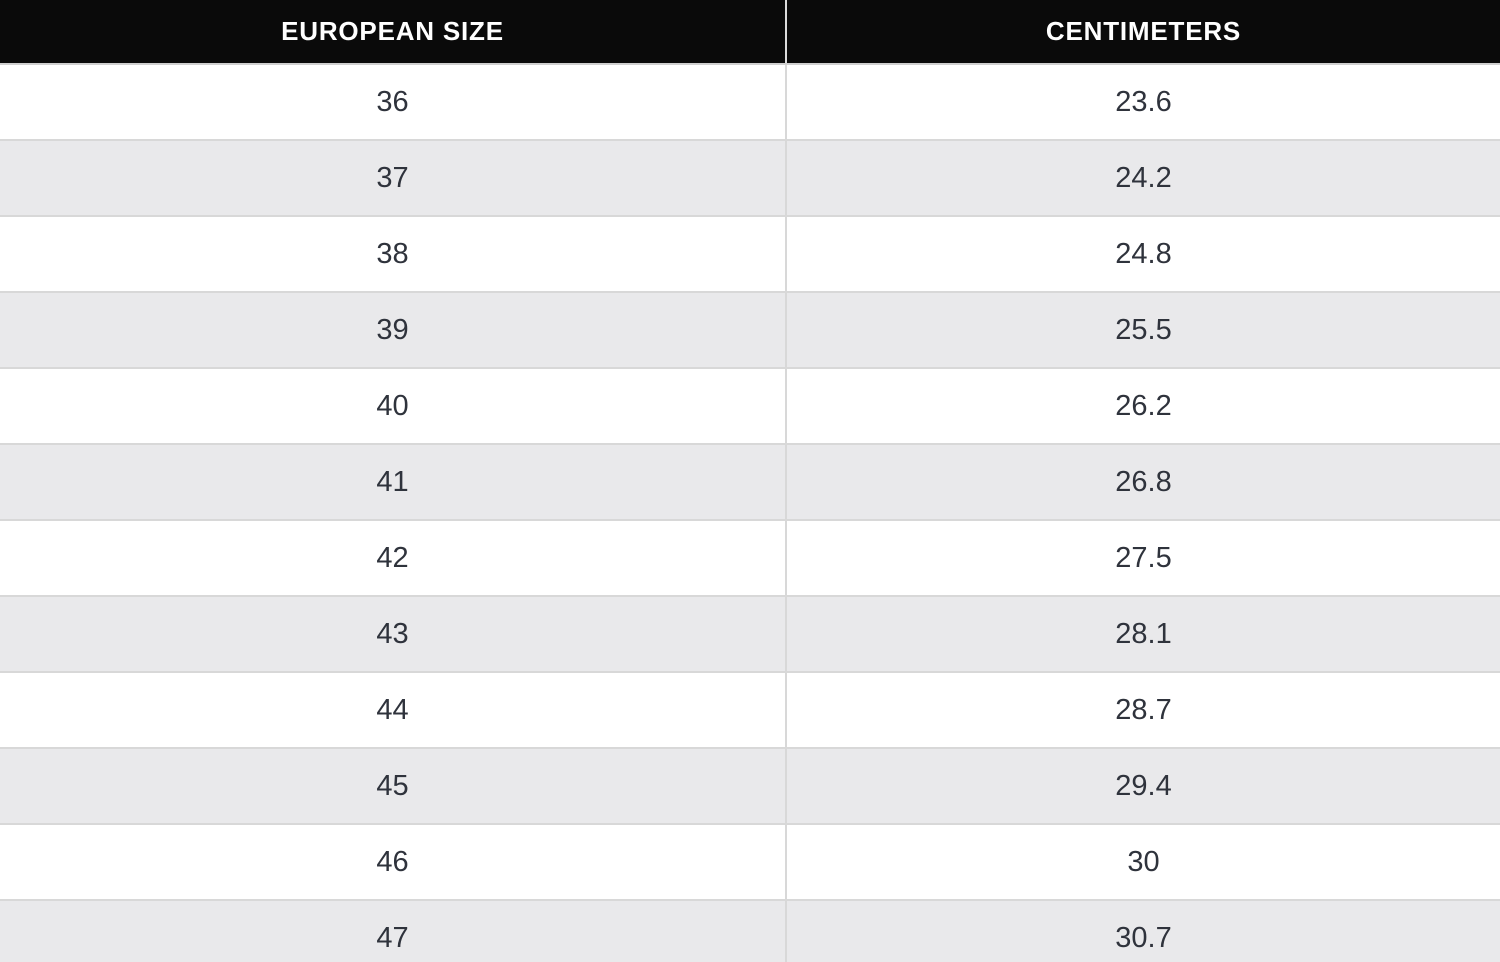  I want to click on cm-cell: 28.7, so click(1143, 710).